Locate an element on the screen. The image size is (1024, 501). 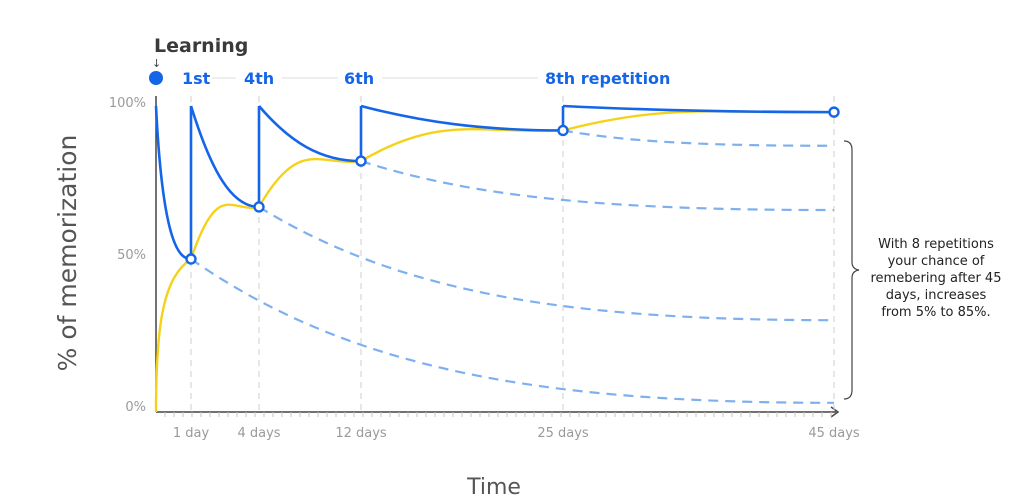
annotation-line-3: remebering after 45 is located at coordinates (936, 278).